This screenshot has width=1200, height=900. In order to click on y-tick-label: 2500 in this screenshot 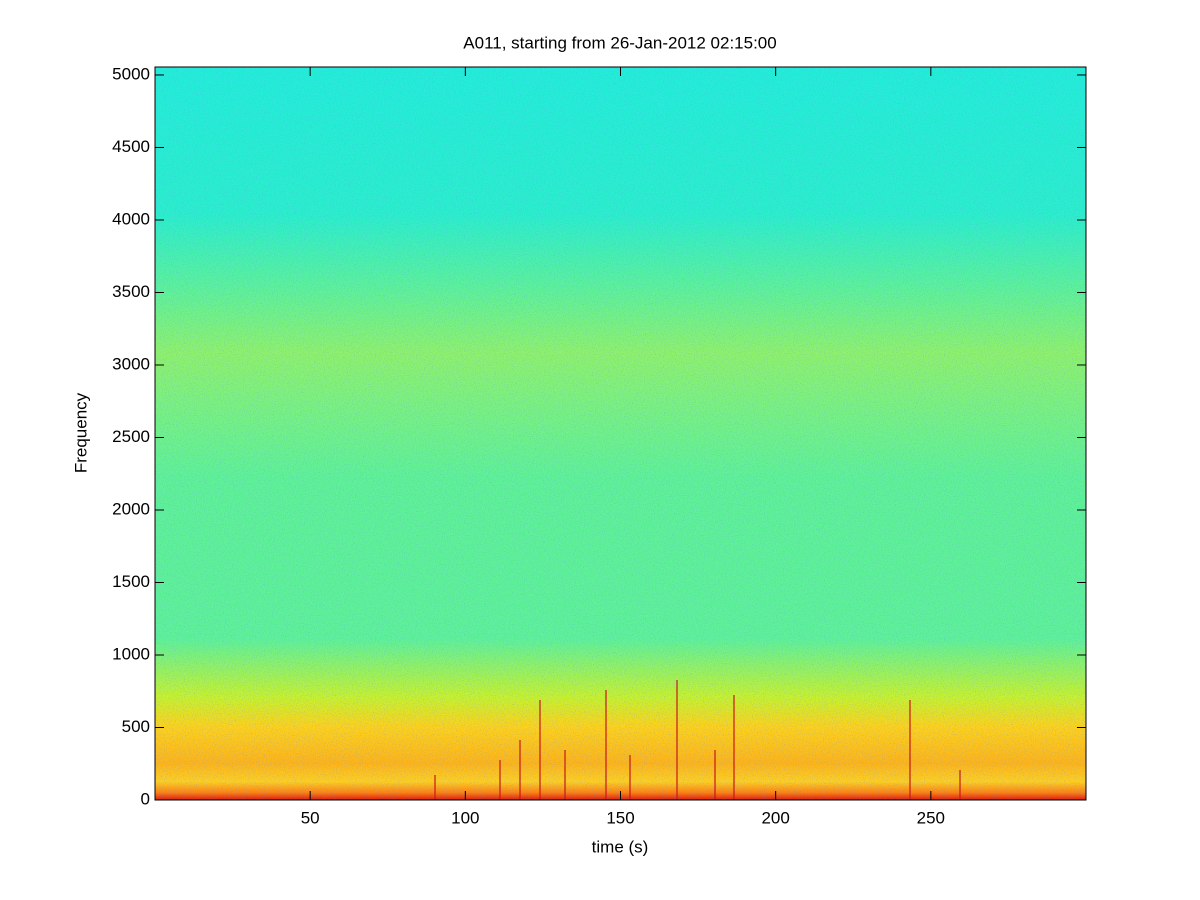, I will do `click(131, 436)`.